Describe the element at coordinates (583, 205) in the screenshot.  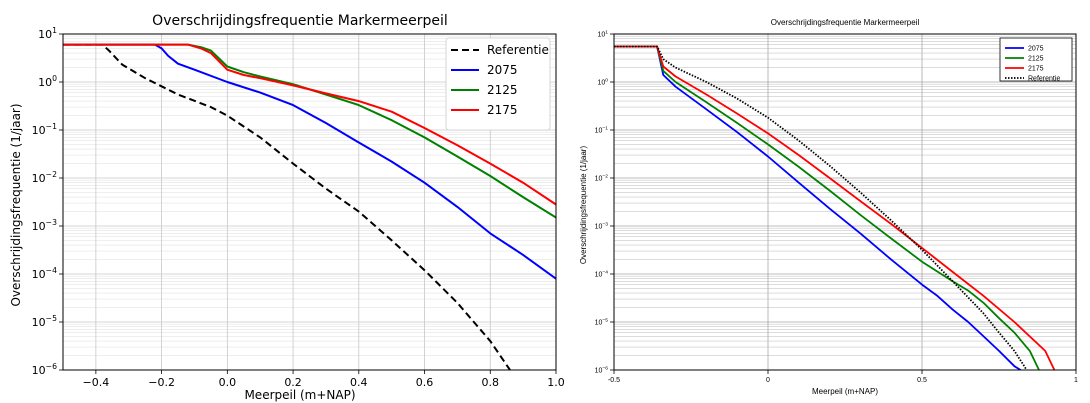
I see `right-y-axis-label: Overschrijdingsfrequentie (1/jaar)` at that location.